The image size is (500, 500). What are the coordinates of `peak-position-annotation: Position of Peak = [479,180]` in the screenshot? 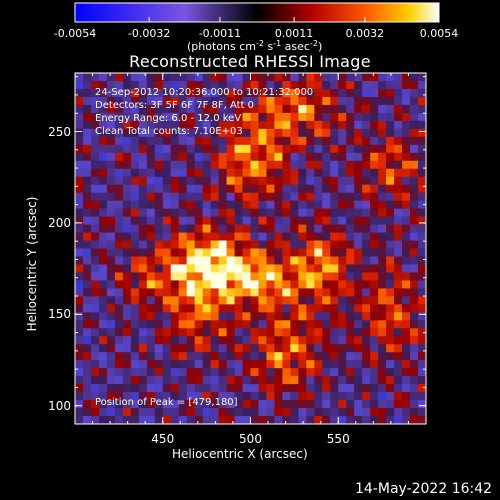 It's located at (166, 402).